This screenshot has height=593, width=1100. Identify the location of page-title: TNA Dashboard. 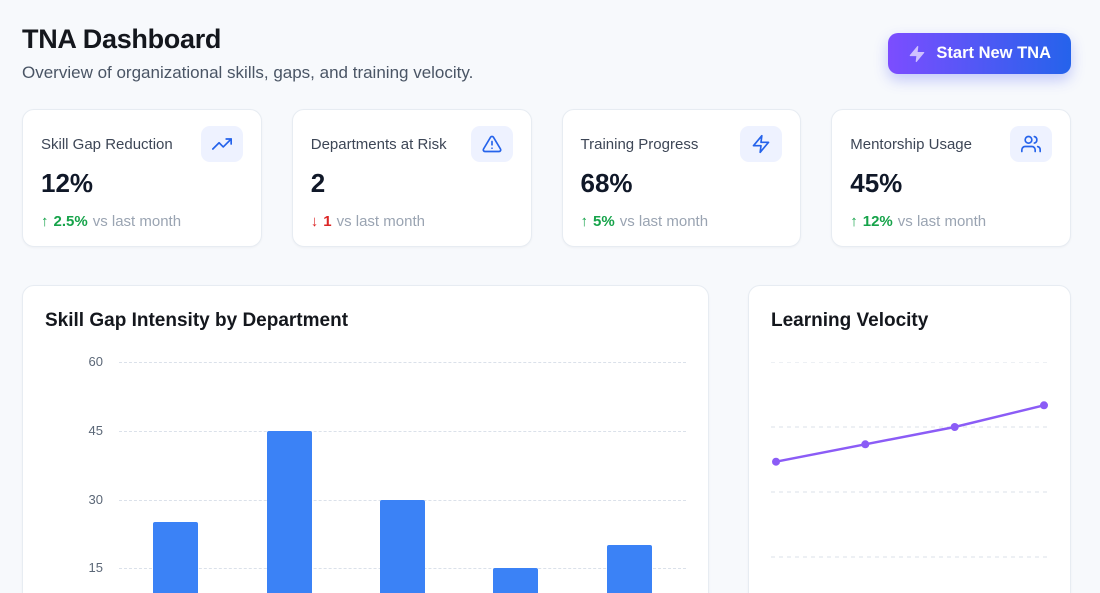
(122, 39).